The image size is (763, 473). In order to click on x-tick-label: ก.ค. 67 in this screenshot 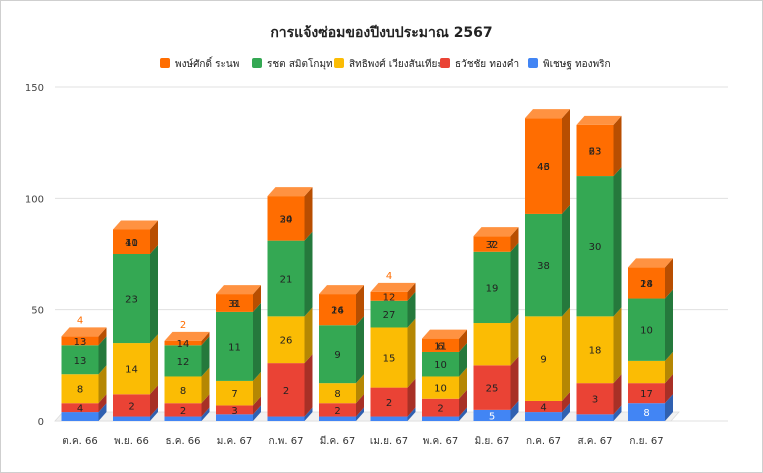, I will do `click(543, 441)`.